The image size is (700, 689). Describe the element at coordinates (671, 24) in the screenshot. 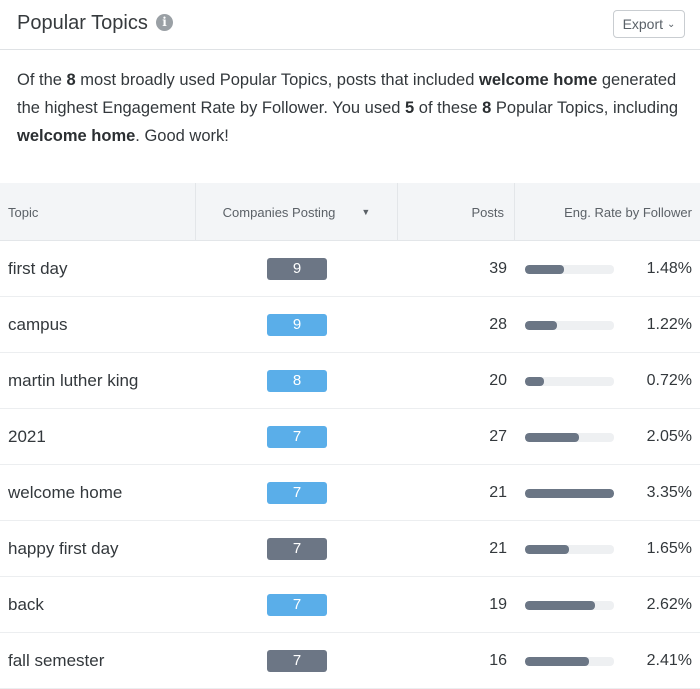

I see `chevron-down-icon: ⌄` at that location.